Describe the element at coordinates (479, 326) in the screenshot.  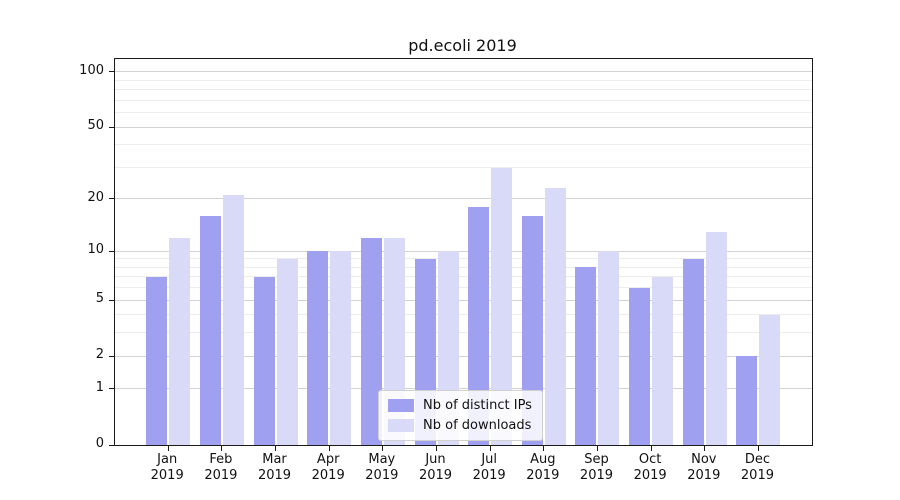
I see `bar-distinct-ips-jul` at that location.